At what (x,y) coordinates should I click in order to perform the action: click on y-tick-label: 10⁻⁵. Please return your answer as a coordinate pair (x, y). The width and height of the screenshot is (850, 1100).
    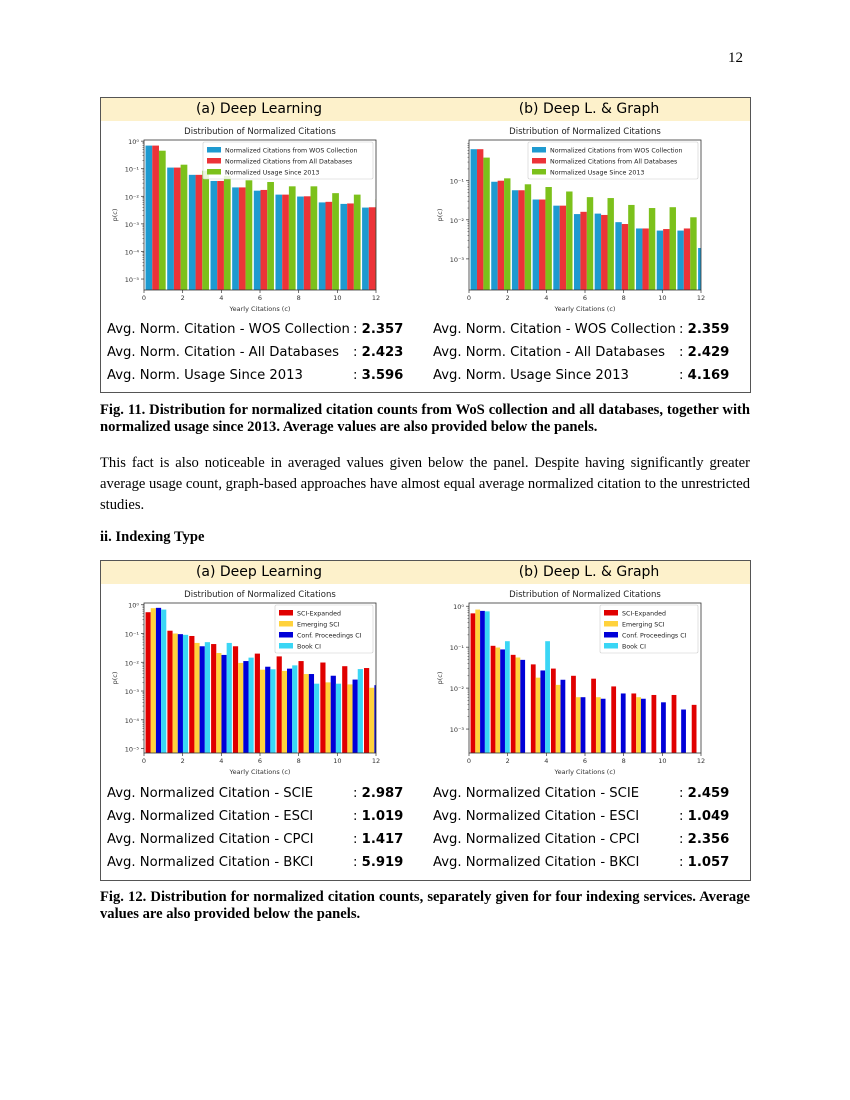
    Looking at the image, I should click on (132, 280).